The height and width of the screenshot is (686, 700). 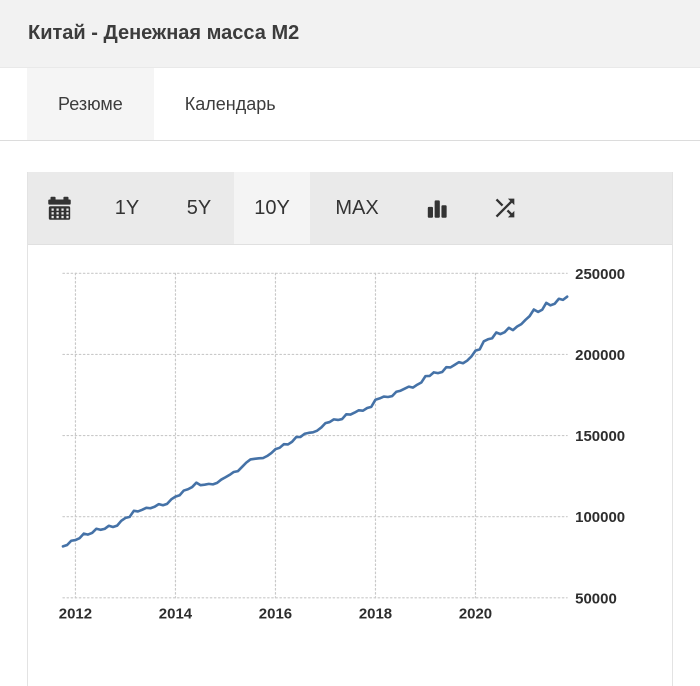 I want to click on calendar-button, so click(x=59, y=208).